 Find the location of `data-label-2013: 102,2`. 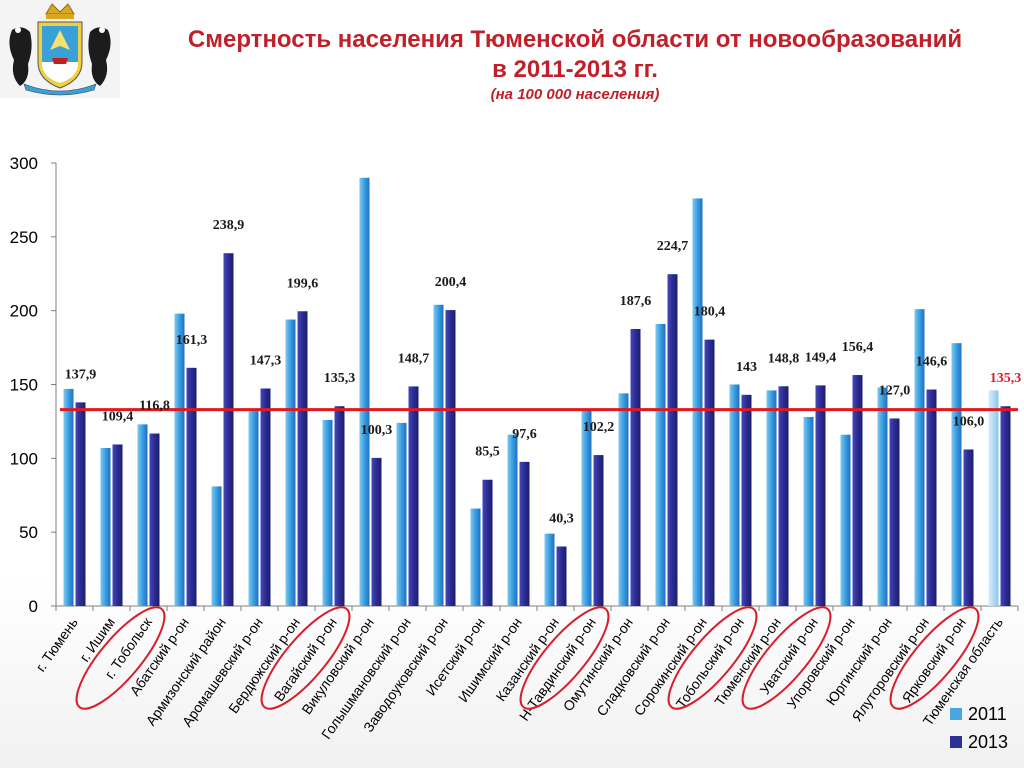

data-label-2013: 102,2 is located at coordinates (599, 427).